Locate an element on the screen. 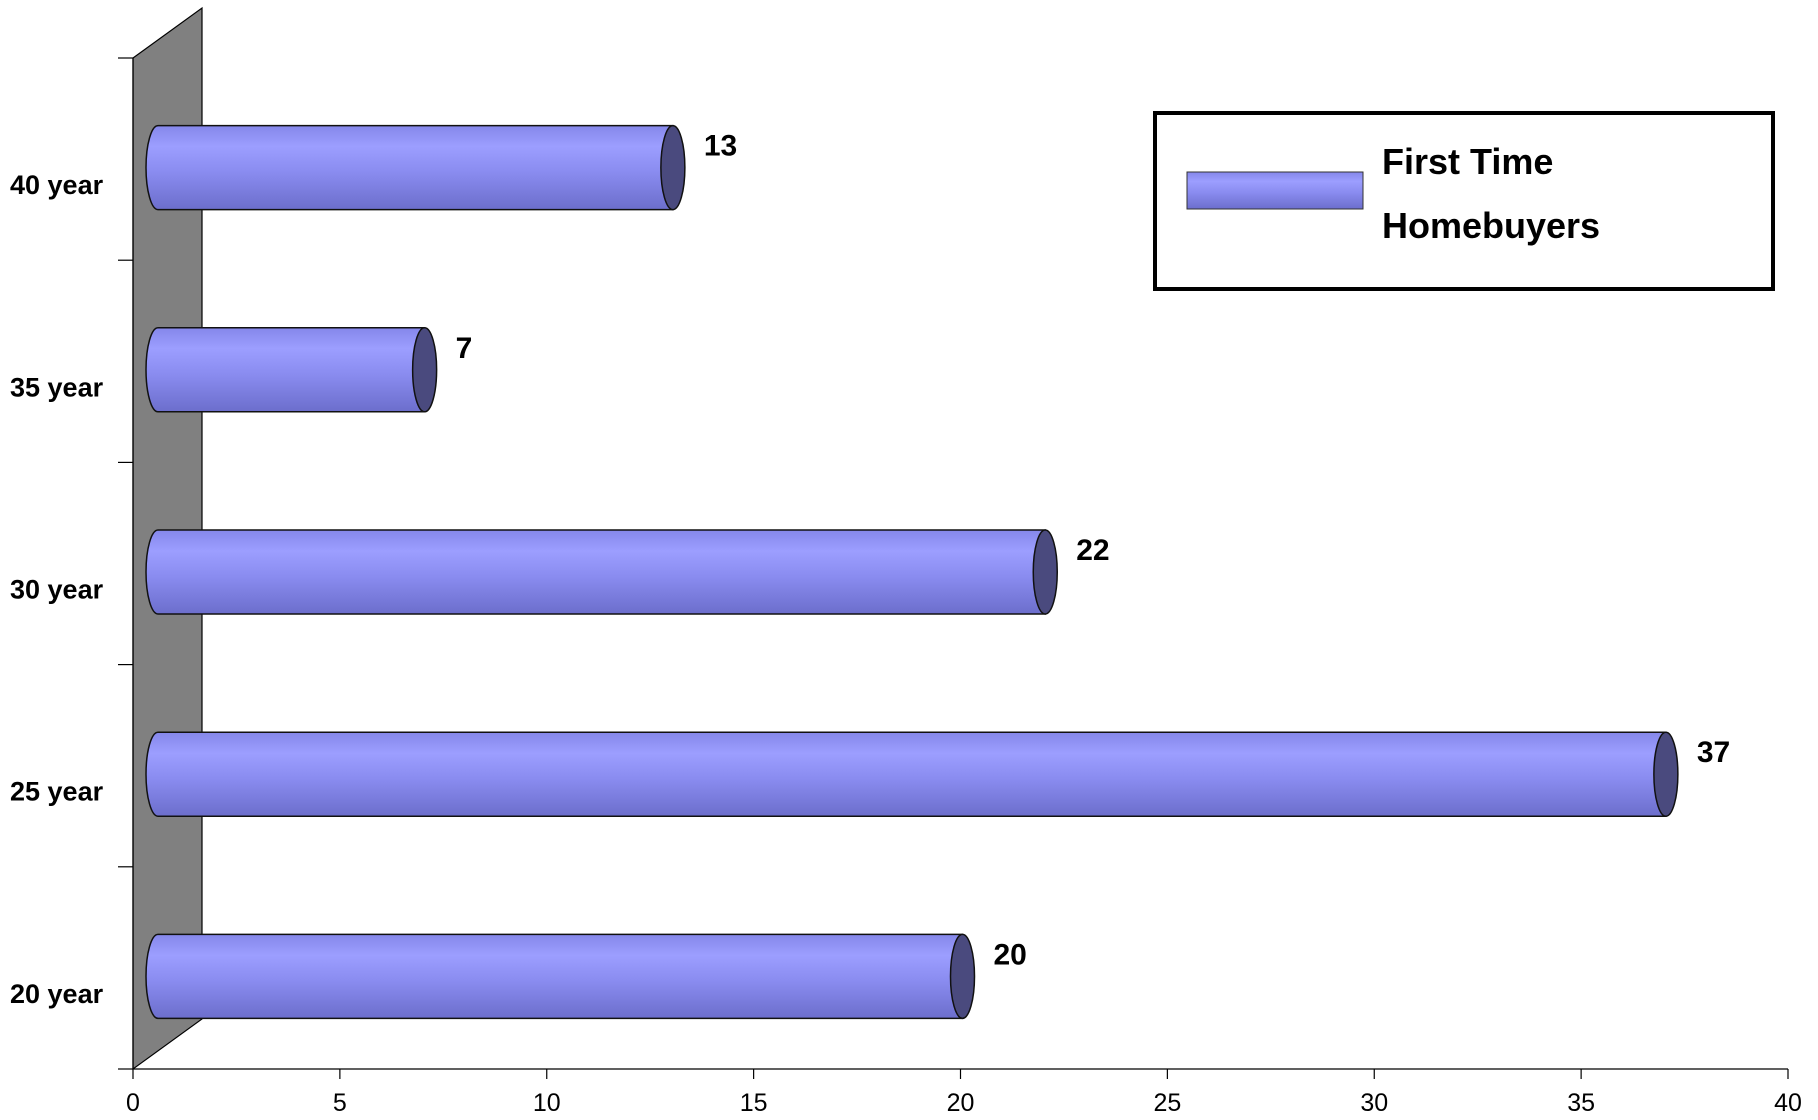  category-label: 25 year is located at coordinates (57, 792).